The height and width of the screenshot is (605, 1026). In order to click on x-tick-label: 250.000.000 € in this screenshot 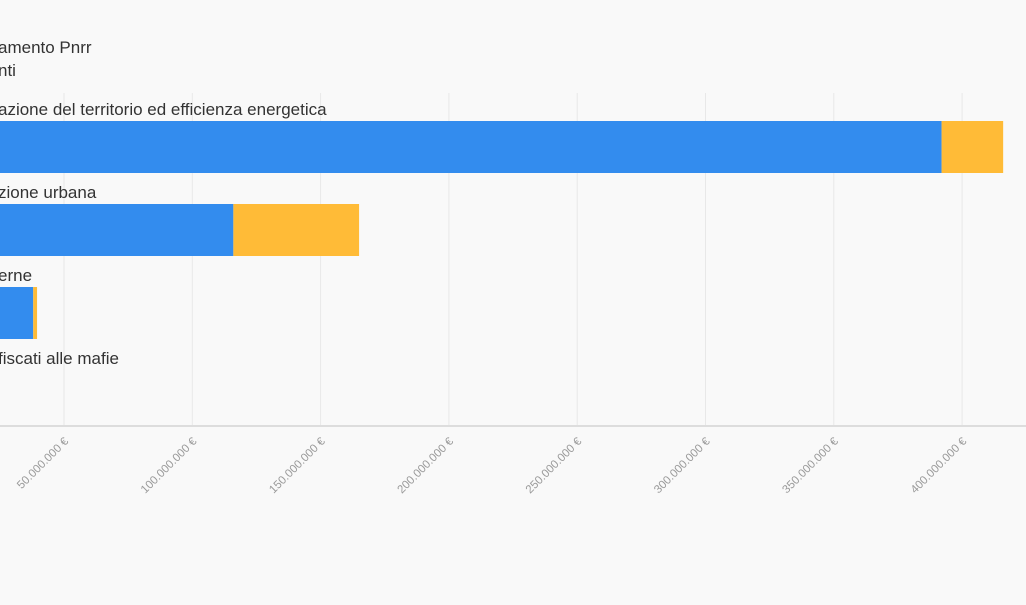, I will do `click(554, 465)`.